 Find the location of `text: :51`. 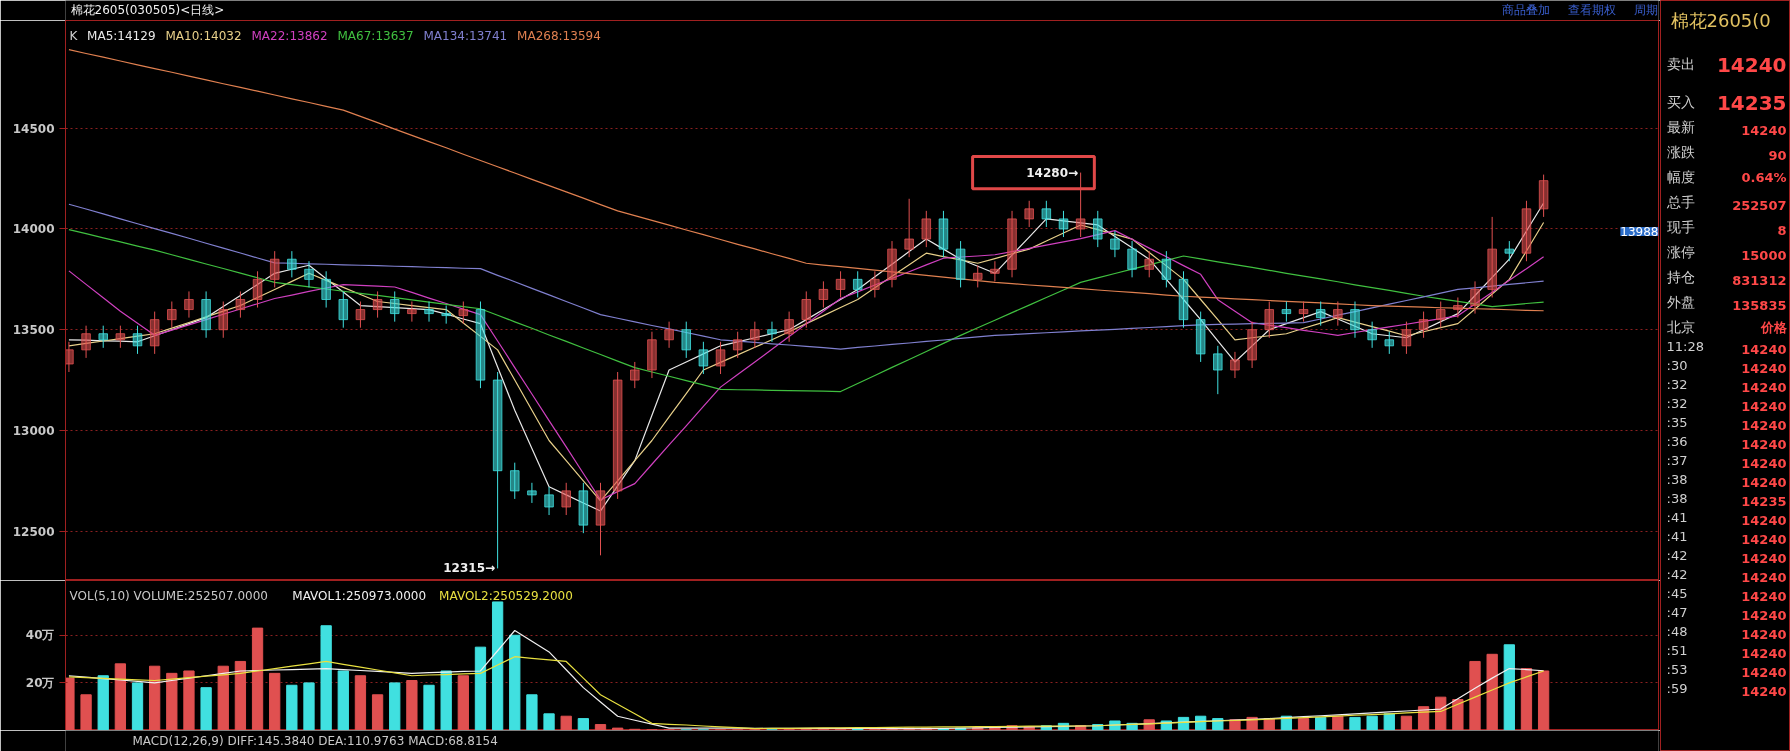

text: :51 is located at coordinates (1677, 650).